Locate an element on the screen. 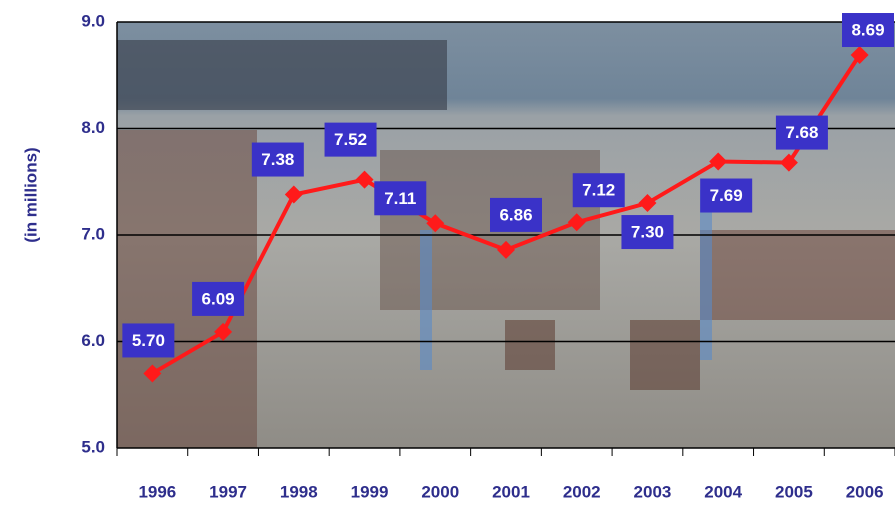 Image resolution: width=895 pixels, height=510 pixels. value-label: 7.11 is located at coordinates (400, 198).